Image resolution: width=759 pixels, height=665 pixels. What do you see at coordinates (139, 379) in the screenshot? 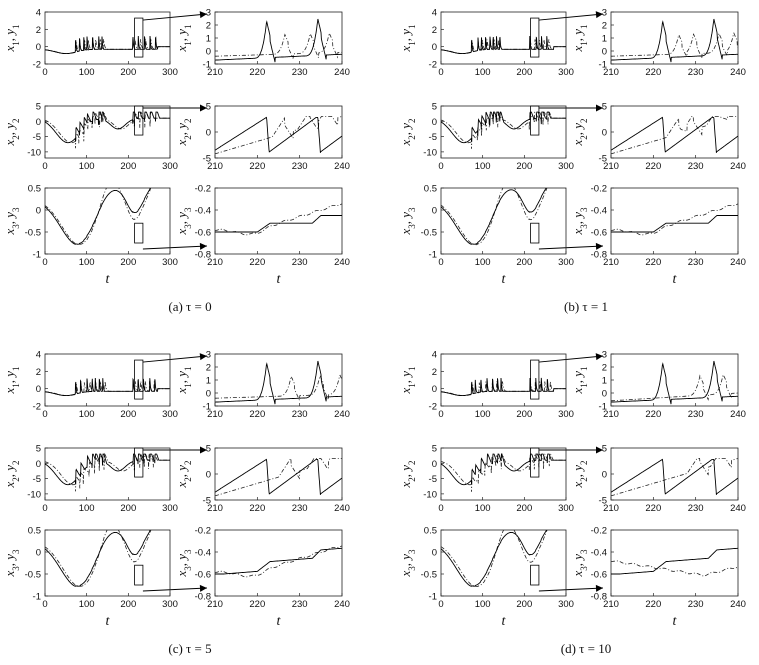
I see `panel-c-row1-zoom-box` at bounding box center [139, 379].